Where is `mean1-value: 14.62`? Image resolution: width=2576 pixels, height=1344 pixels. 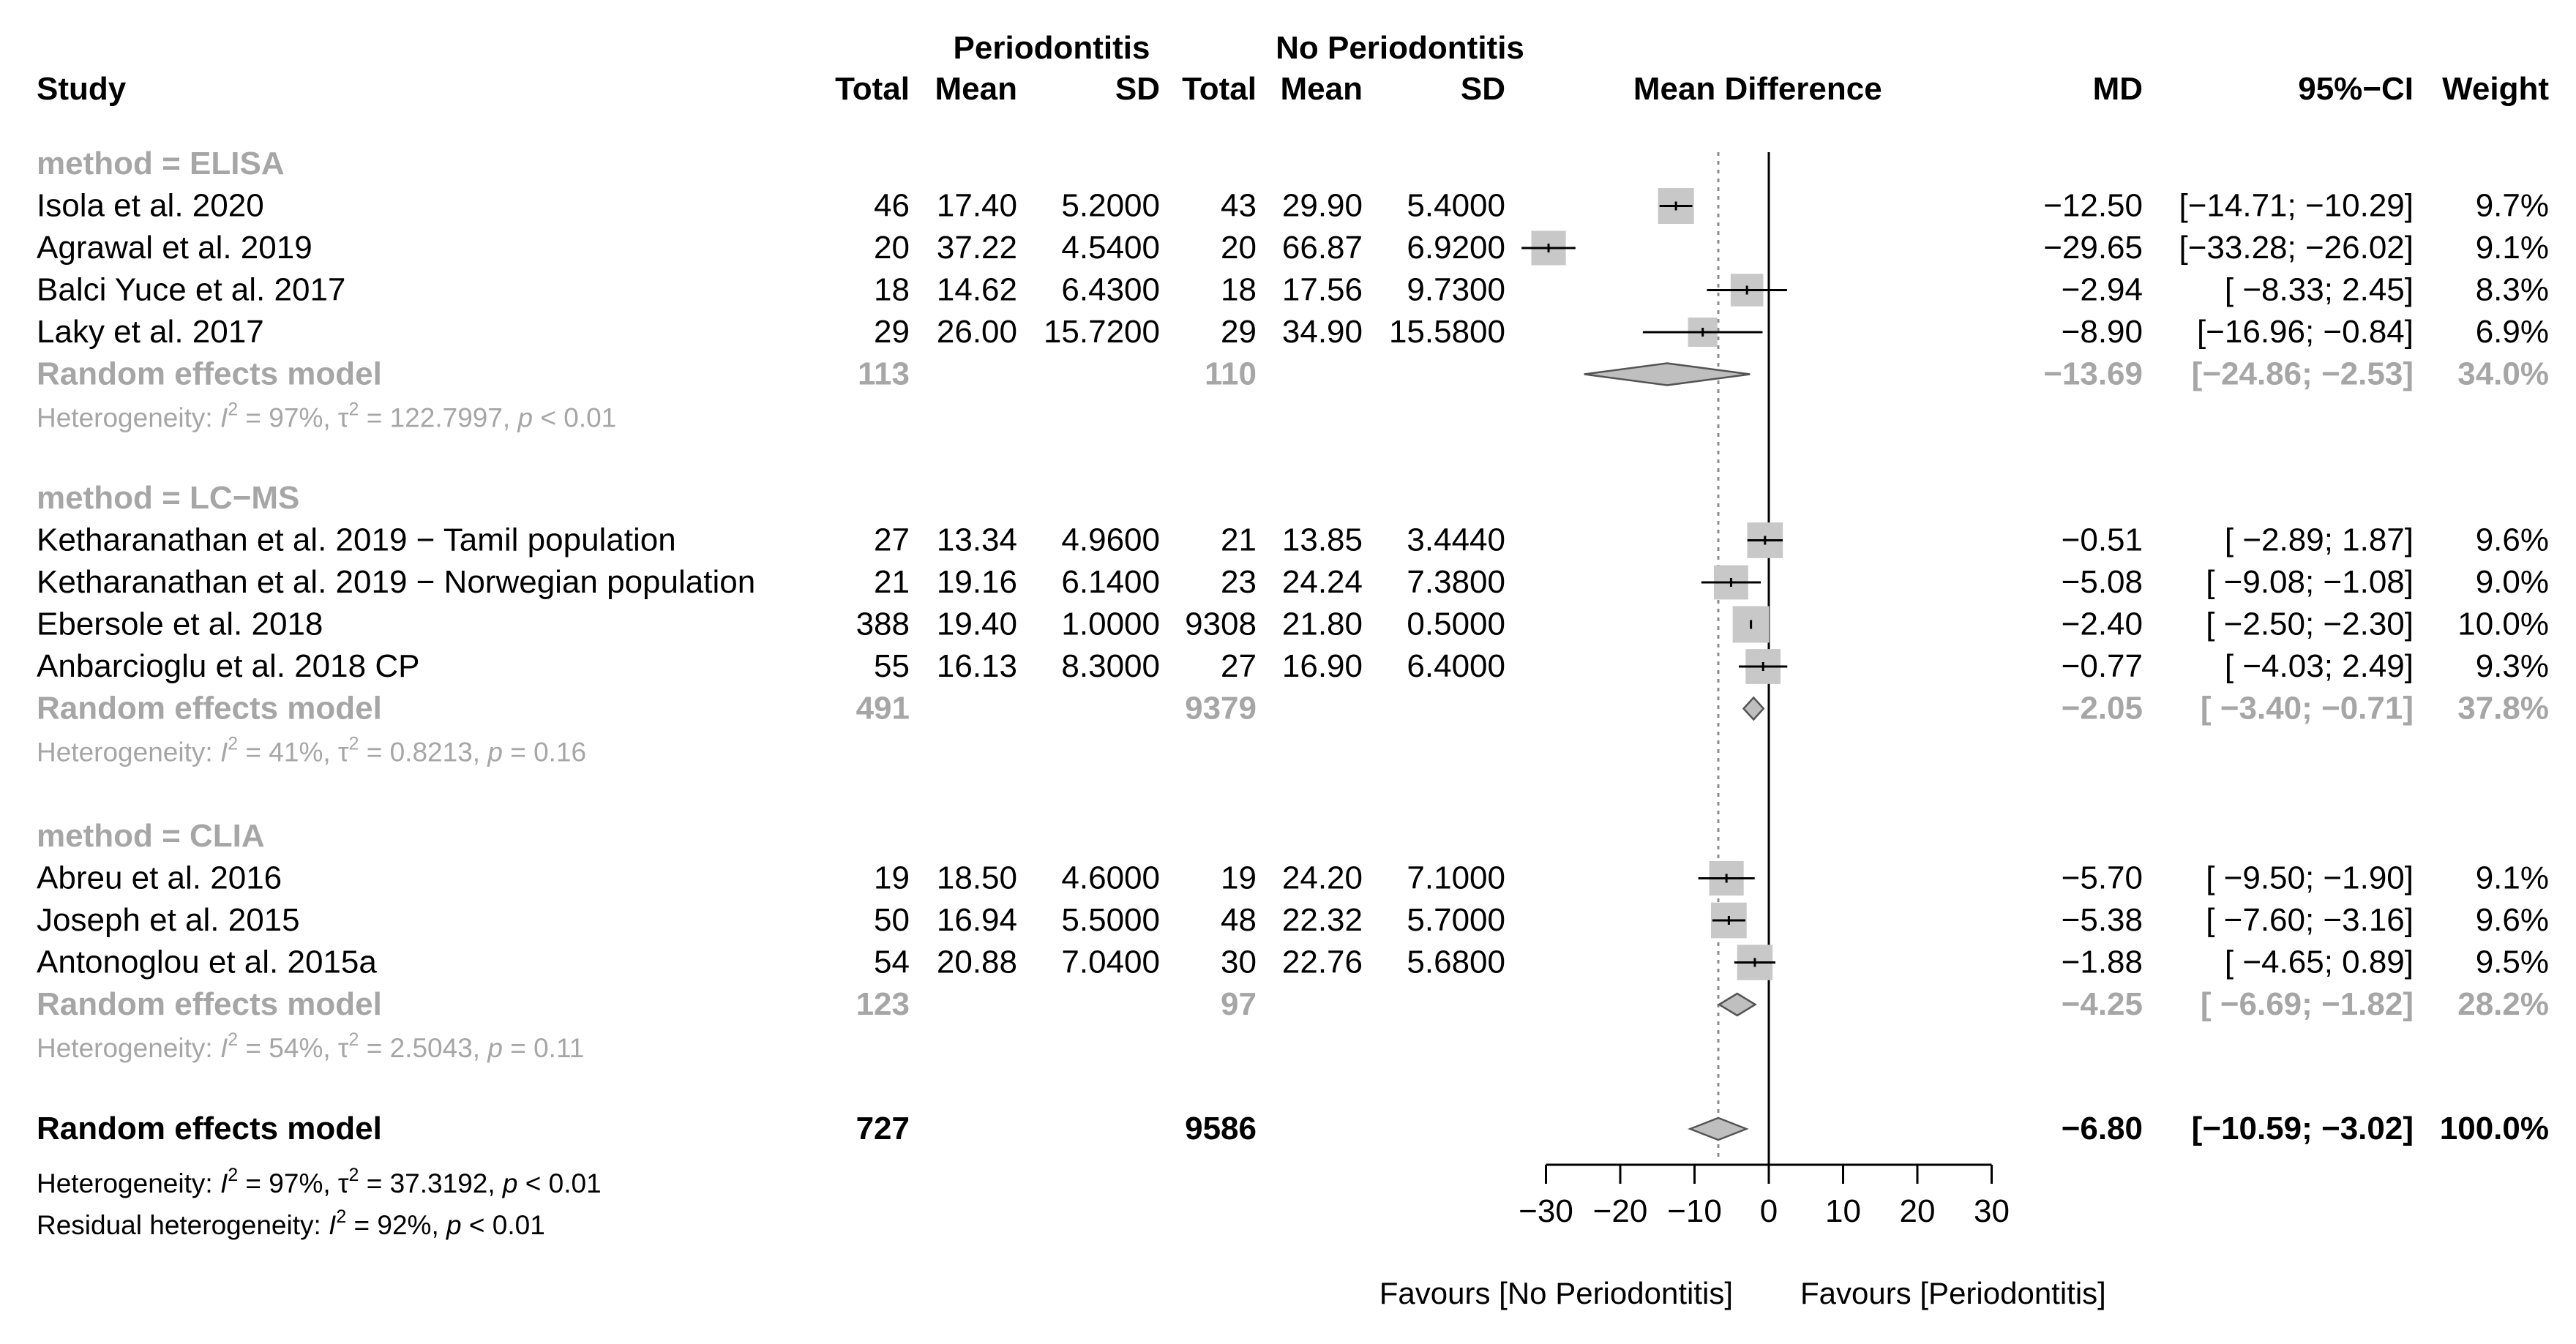 mean1-value: 14.62 is located at coordinates (977, 290).